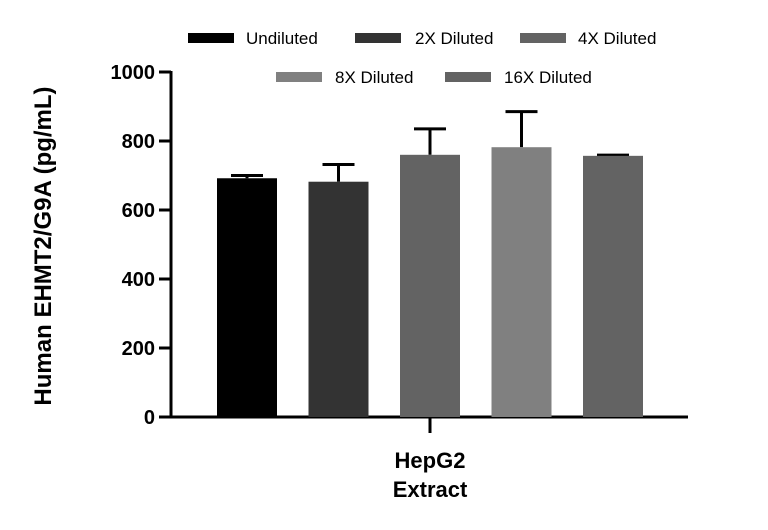 Image resolution: width=768 pixels, height=530 pixels. I want to click on legend-label: 8X Diluted, so click(374, 77).